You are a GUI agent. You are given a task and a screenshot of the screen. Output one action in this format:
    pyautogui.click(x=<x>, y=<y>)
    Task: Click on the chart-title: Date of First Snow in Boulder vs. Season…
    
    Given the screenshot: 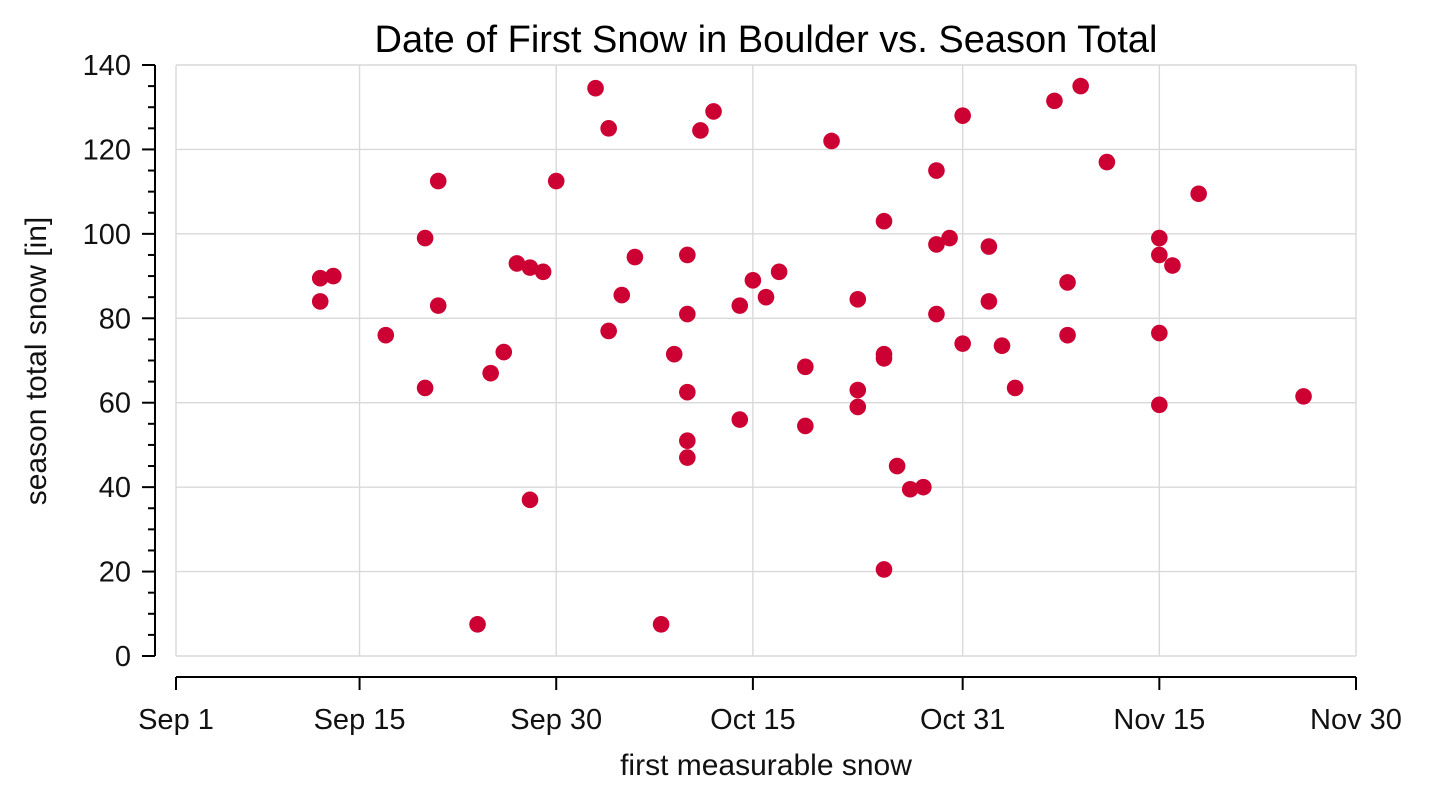 What is the action you would take?
    pyautogui.click(x=766, y=40)
    